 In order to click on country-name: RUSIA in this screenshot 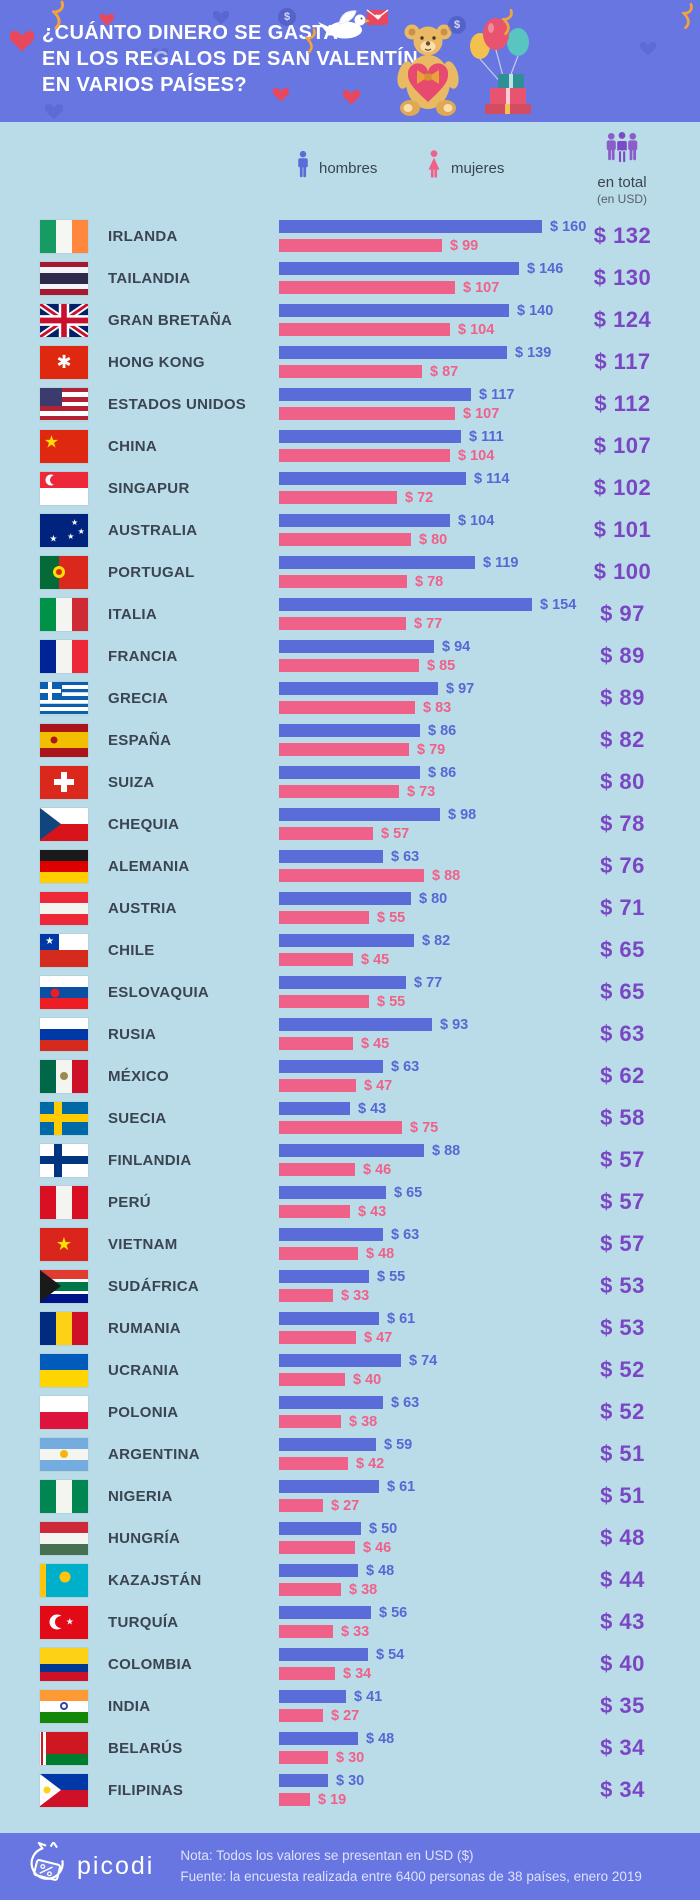, I will do `click(132, 1034)`.